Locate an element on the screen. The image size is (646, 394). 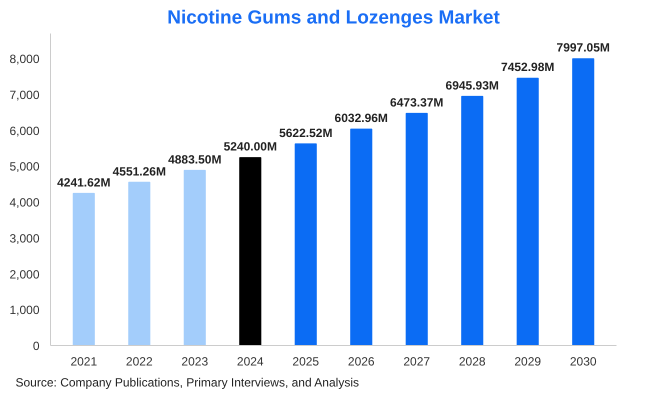
x-tick-label: 2025 is located at coordinates (306, 361).